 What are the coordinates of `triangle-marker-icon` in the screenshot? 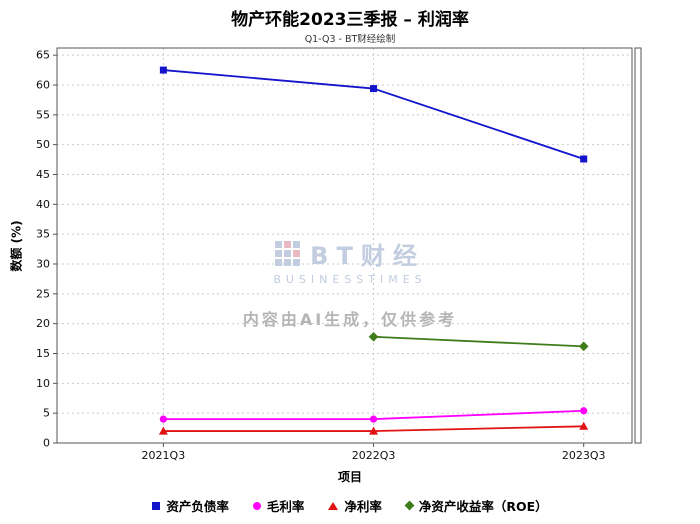 It's located at (333, 505).